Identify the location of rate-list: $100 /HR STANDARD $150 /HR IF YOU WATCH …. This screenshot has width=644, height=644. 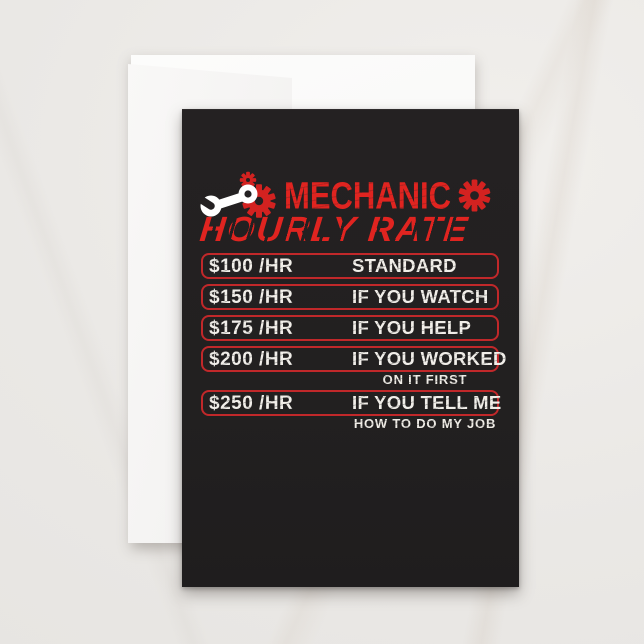
(353, 342).